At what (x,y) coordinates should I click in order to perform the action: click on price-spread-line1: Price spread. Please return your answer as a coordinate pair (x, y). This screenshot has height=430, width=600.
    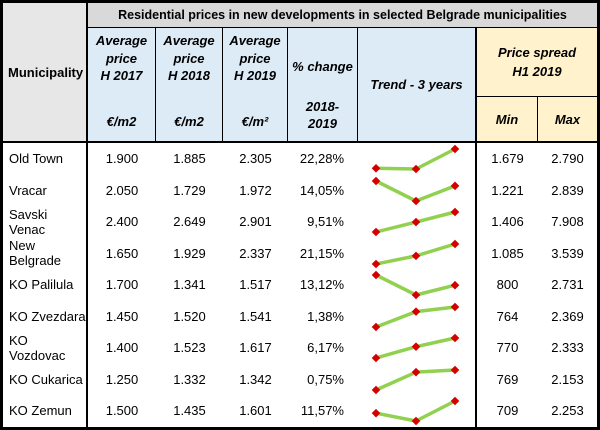
    Looking at the image, I should click on (537, 52).